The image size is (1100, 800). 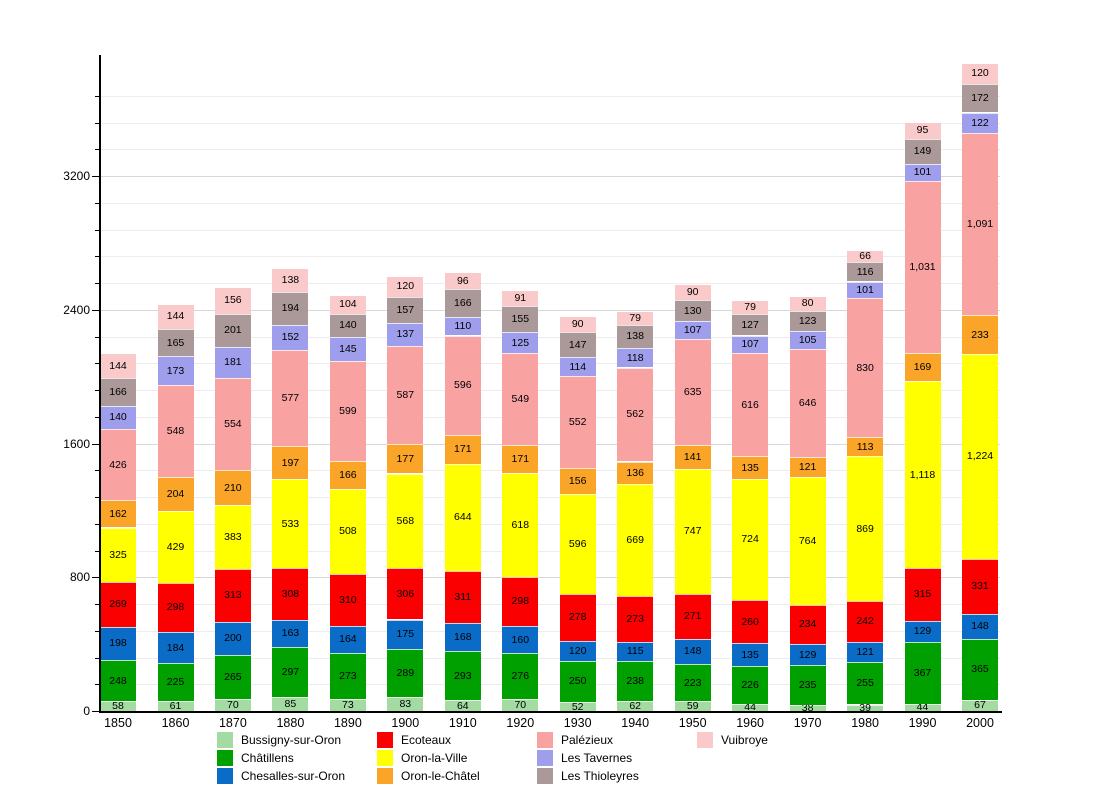 I want to click on bar-segment-value-label: 306, so click(x=405, y=593).